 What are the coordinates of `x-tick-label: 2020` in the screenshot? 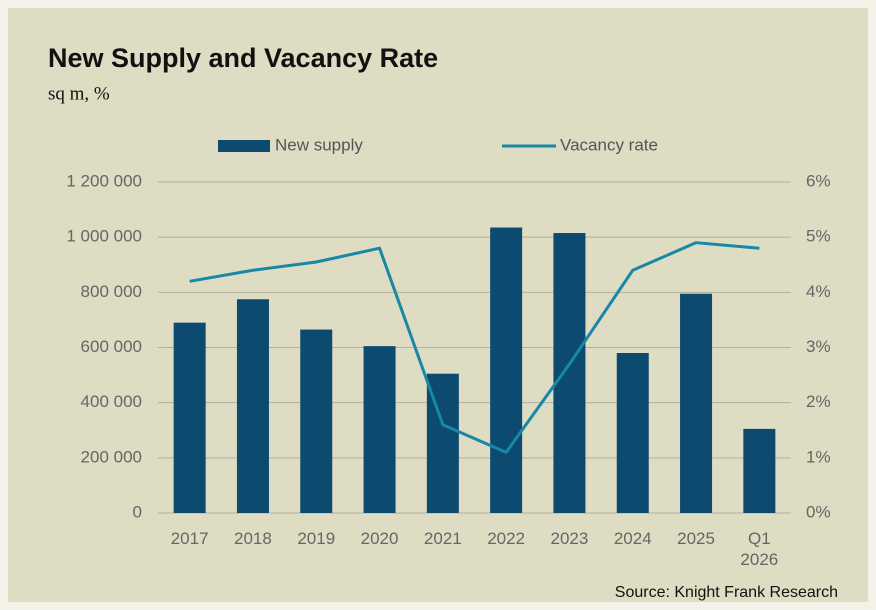 It's located at (379, 538).